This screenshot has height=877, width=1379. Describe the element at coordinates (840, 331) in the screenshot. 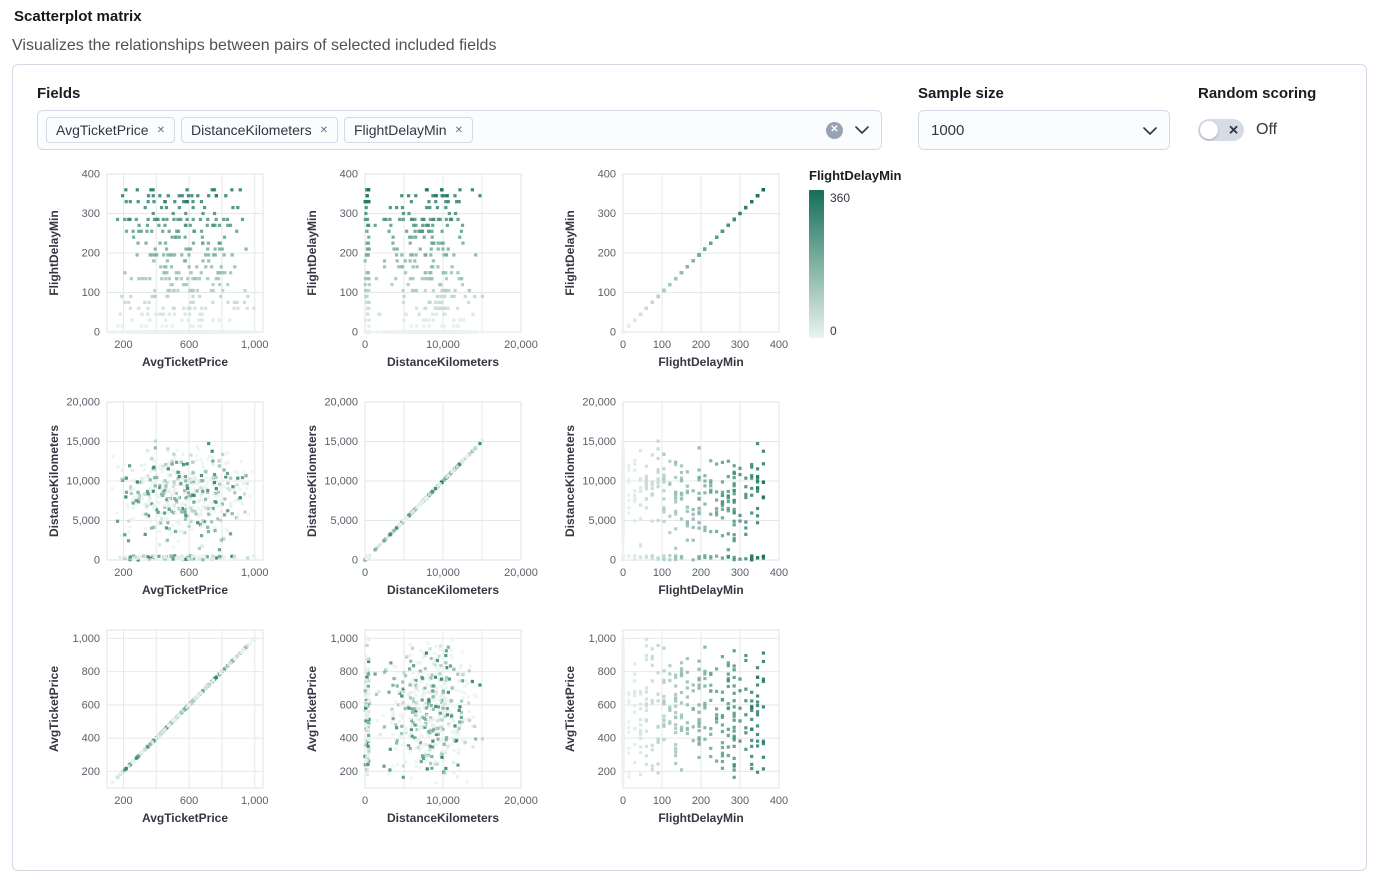

I see `legend-min-label: 0` at that location.